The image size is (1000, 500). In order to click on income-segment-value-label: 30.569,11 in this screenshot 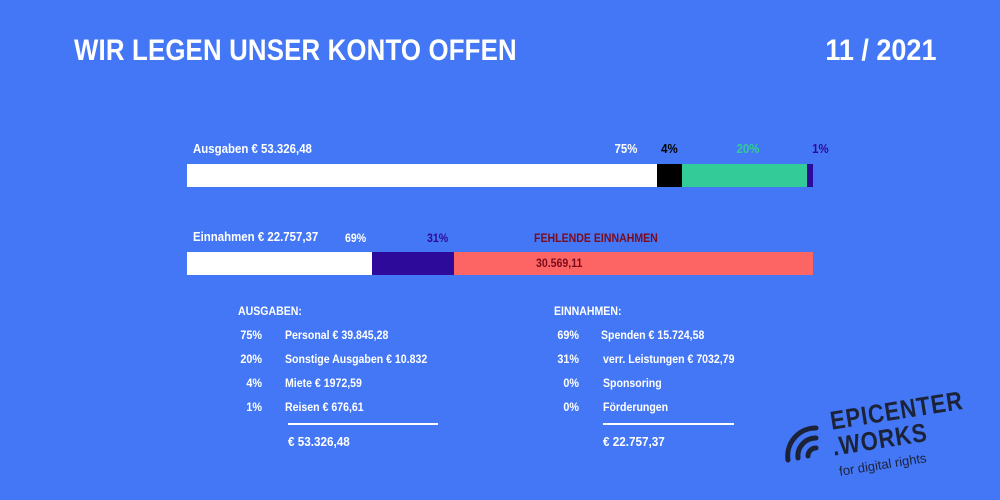, I will do `click(559, 263)`.